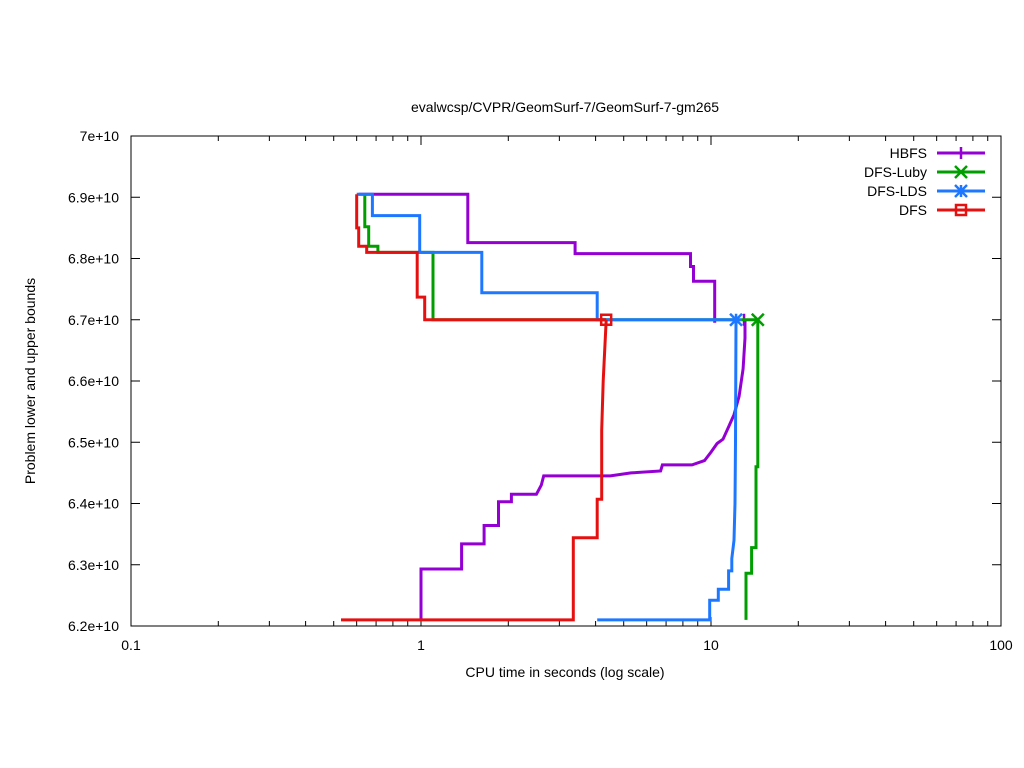 This screenshot has height=768, width=1024. I want to click on y-tick-label: 6.8e+10, so click(93, 259).